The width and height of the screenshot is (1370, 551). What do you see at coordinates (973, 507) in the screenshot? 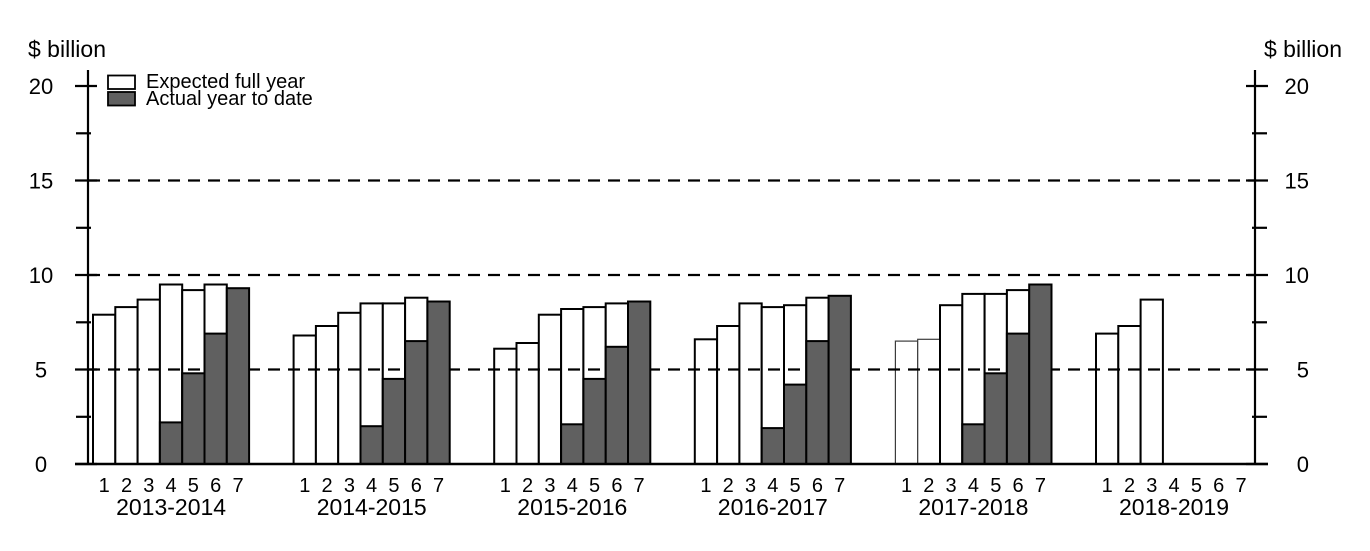
I see `year-label-2017-2018: 2017-2018` at bounding box center [973, 507].